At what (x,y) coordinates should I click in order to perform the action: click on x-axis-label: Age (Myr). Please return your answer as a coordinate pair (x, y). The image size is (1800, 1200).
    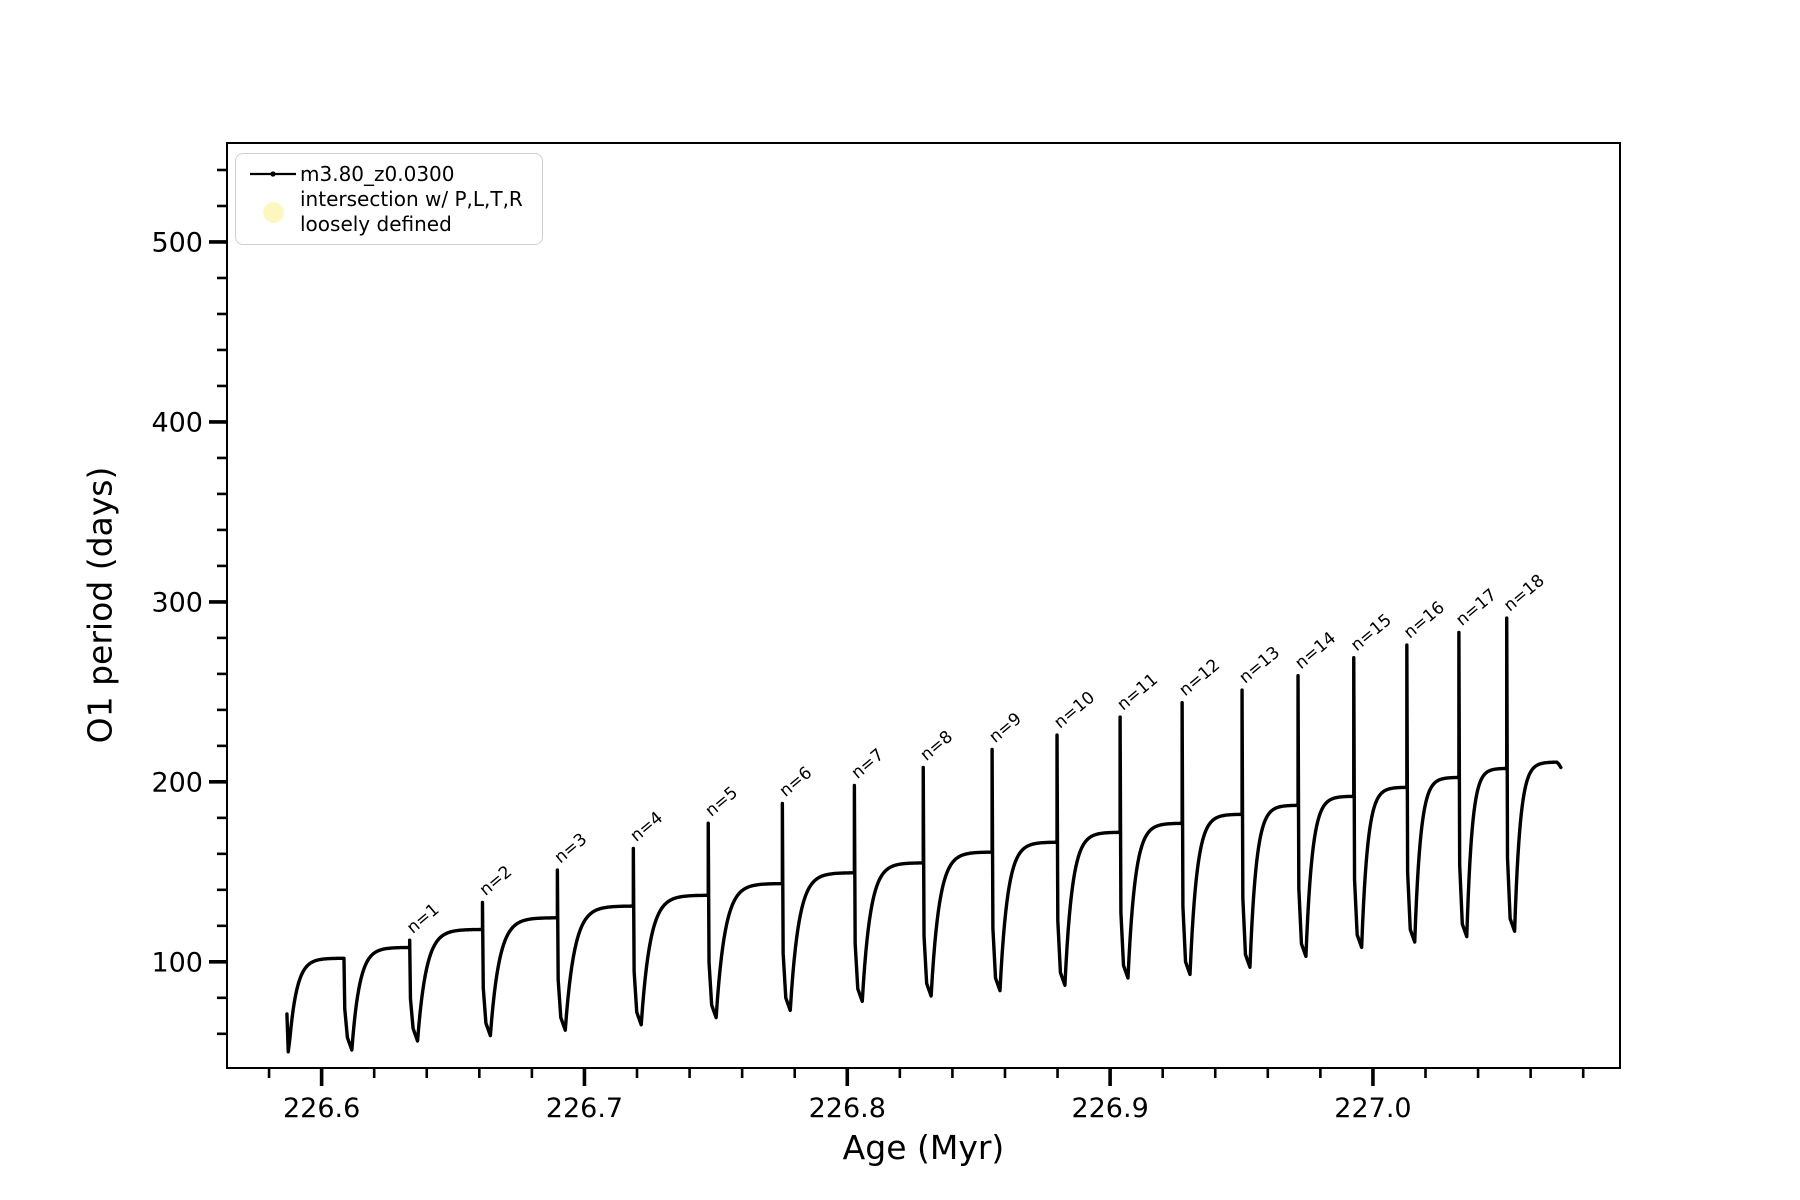
    Looking at the image, I should click on (923, 1147).